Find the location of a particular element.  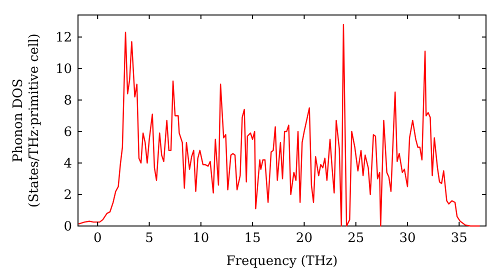

x-tick-label: 5 is located at coordinates (149, 238).